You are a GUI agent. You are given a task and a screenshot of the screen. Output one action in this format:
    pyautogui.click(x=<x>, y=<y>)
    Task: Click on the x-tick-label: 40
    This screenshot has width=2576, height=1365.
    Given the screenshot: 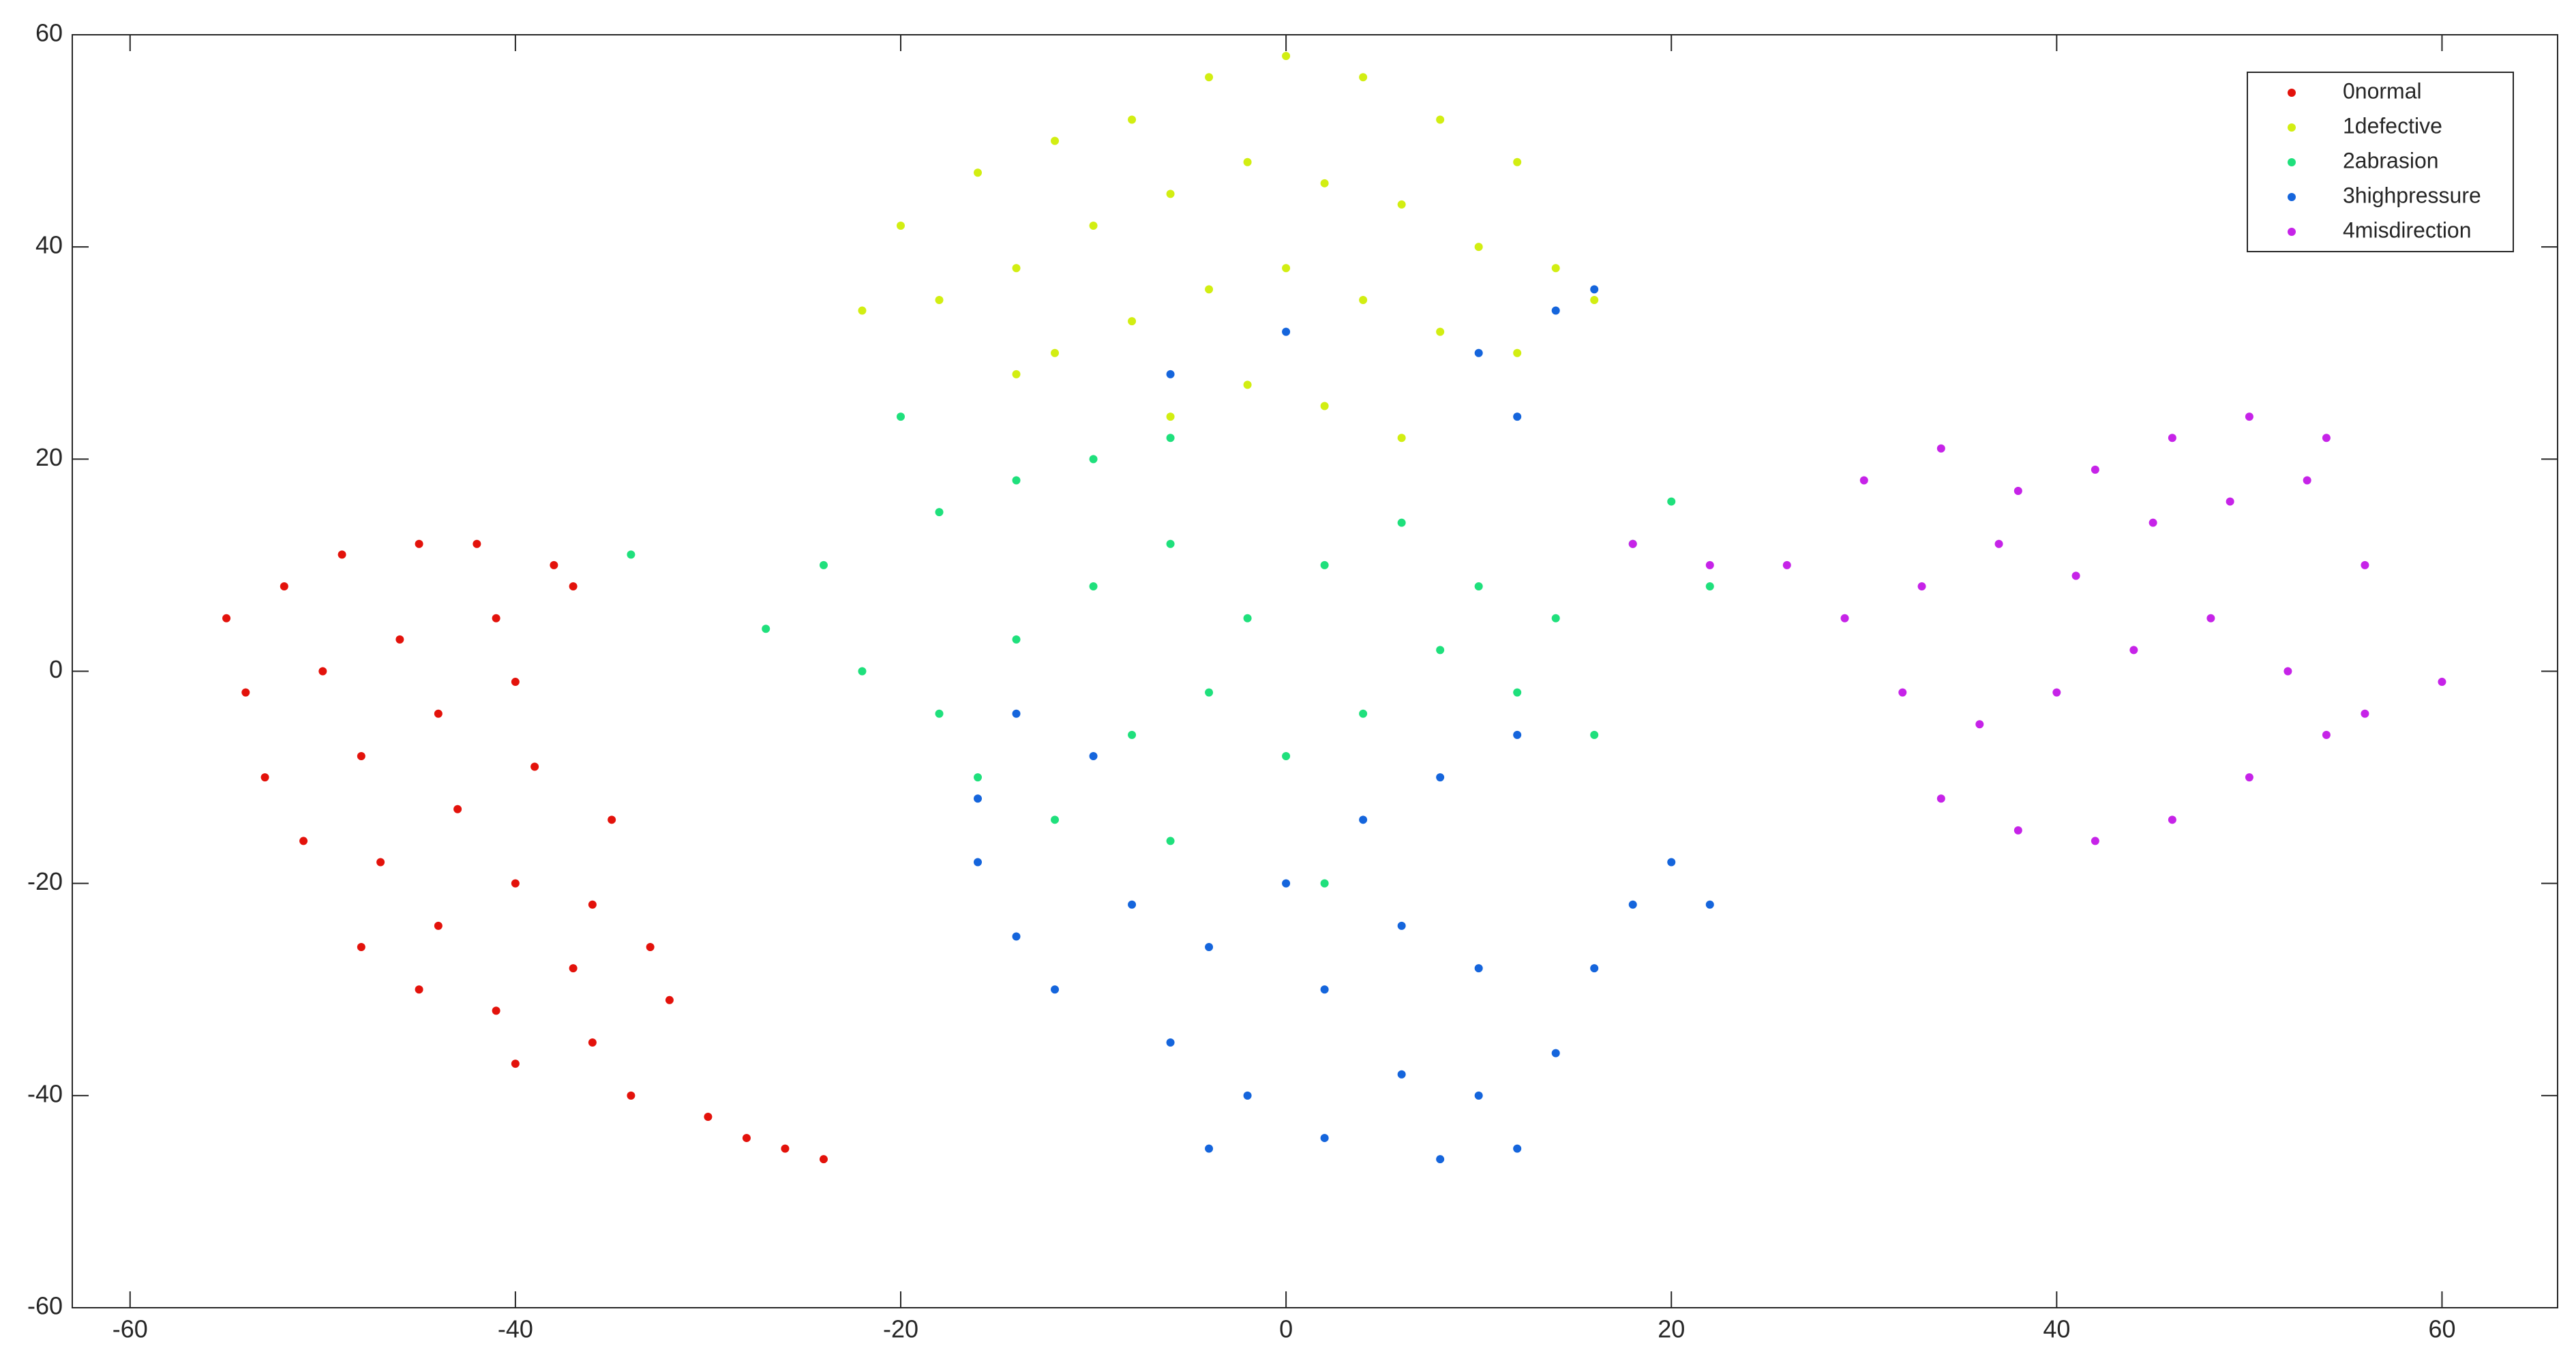 What is the action you would take?
    pyautogui.click(x=2056, y=1329)
    